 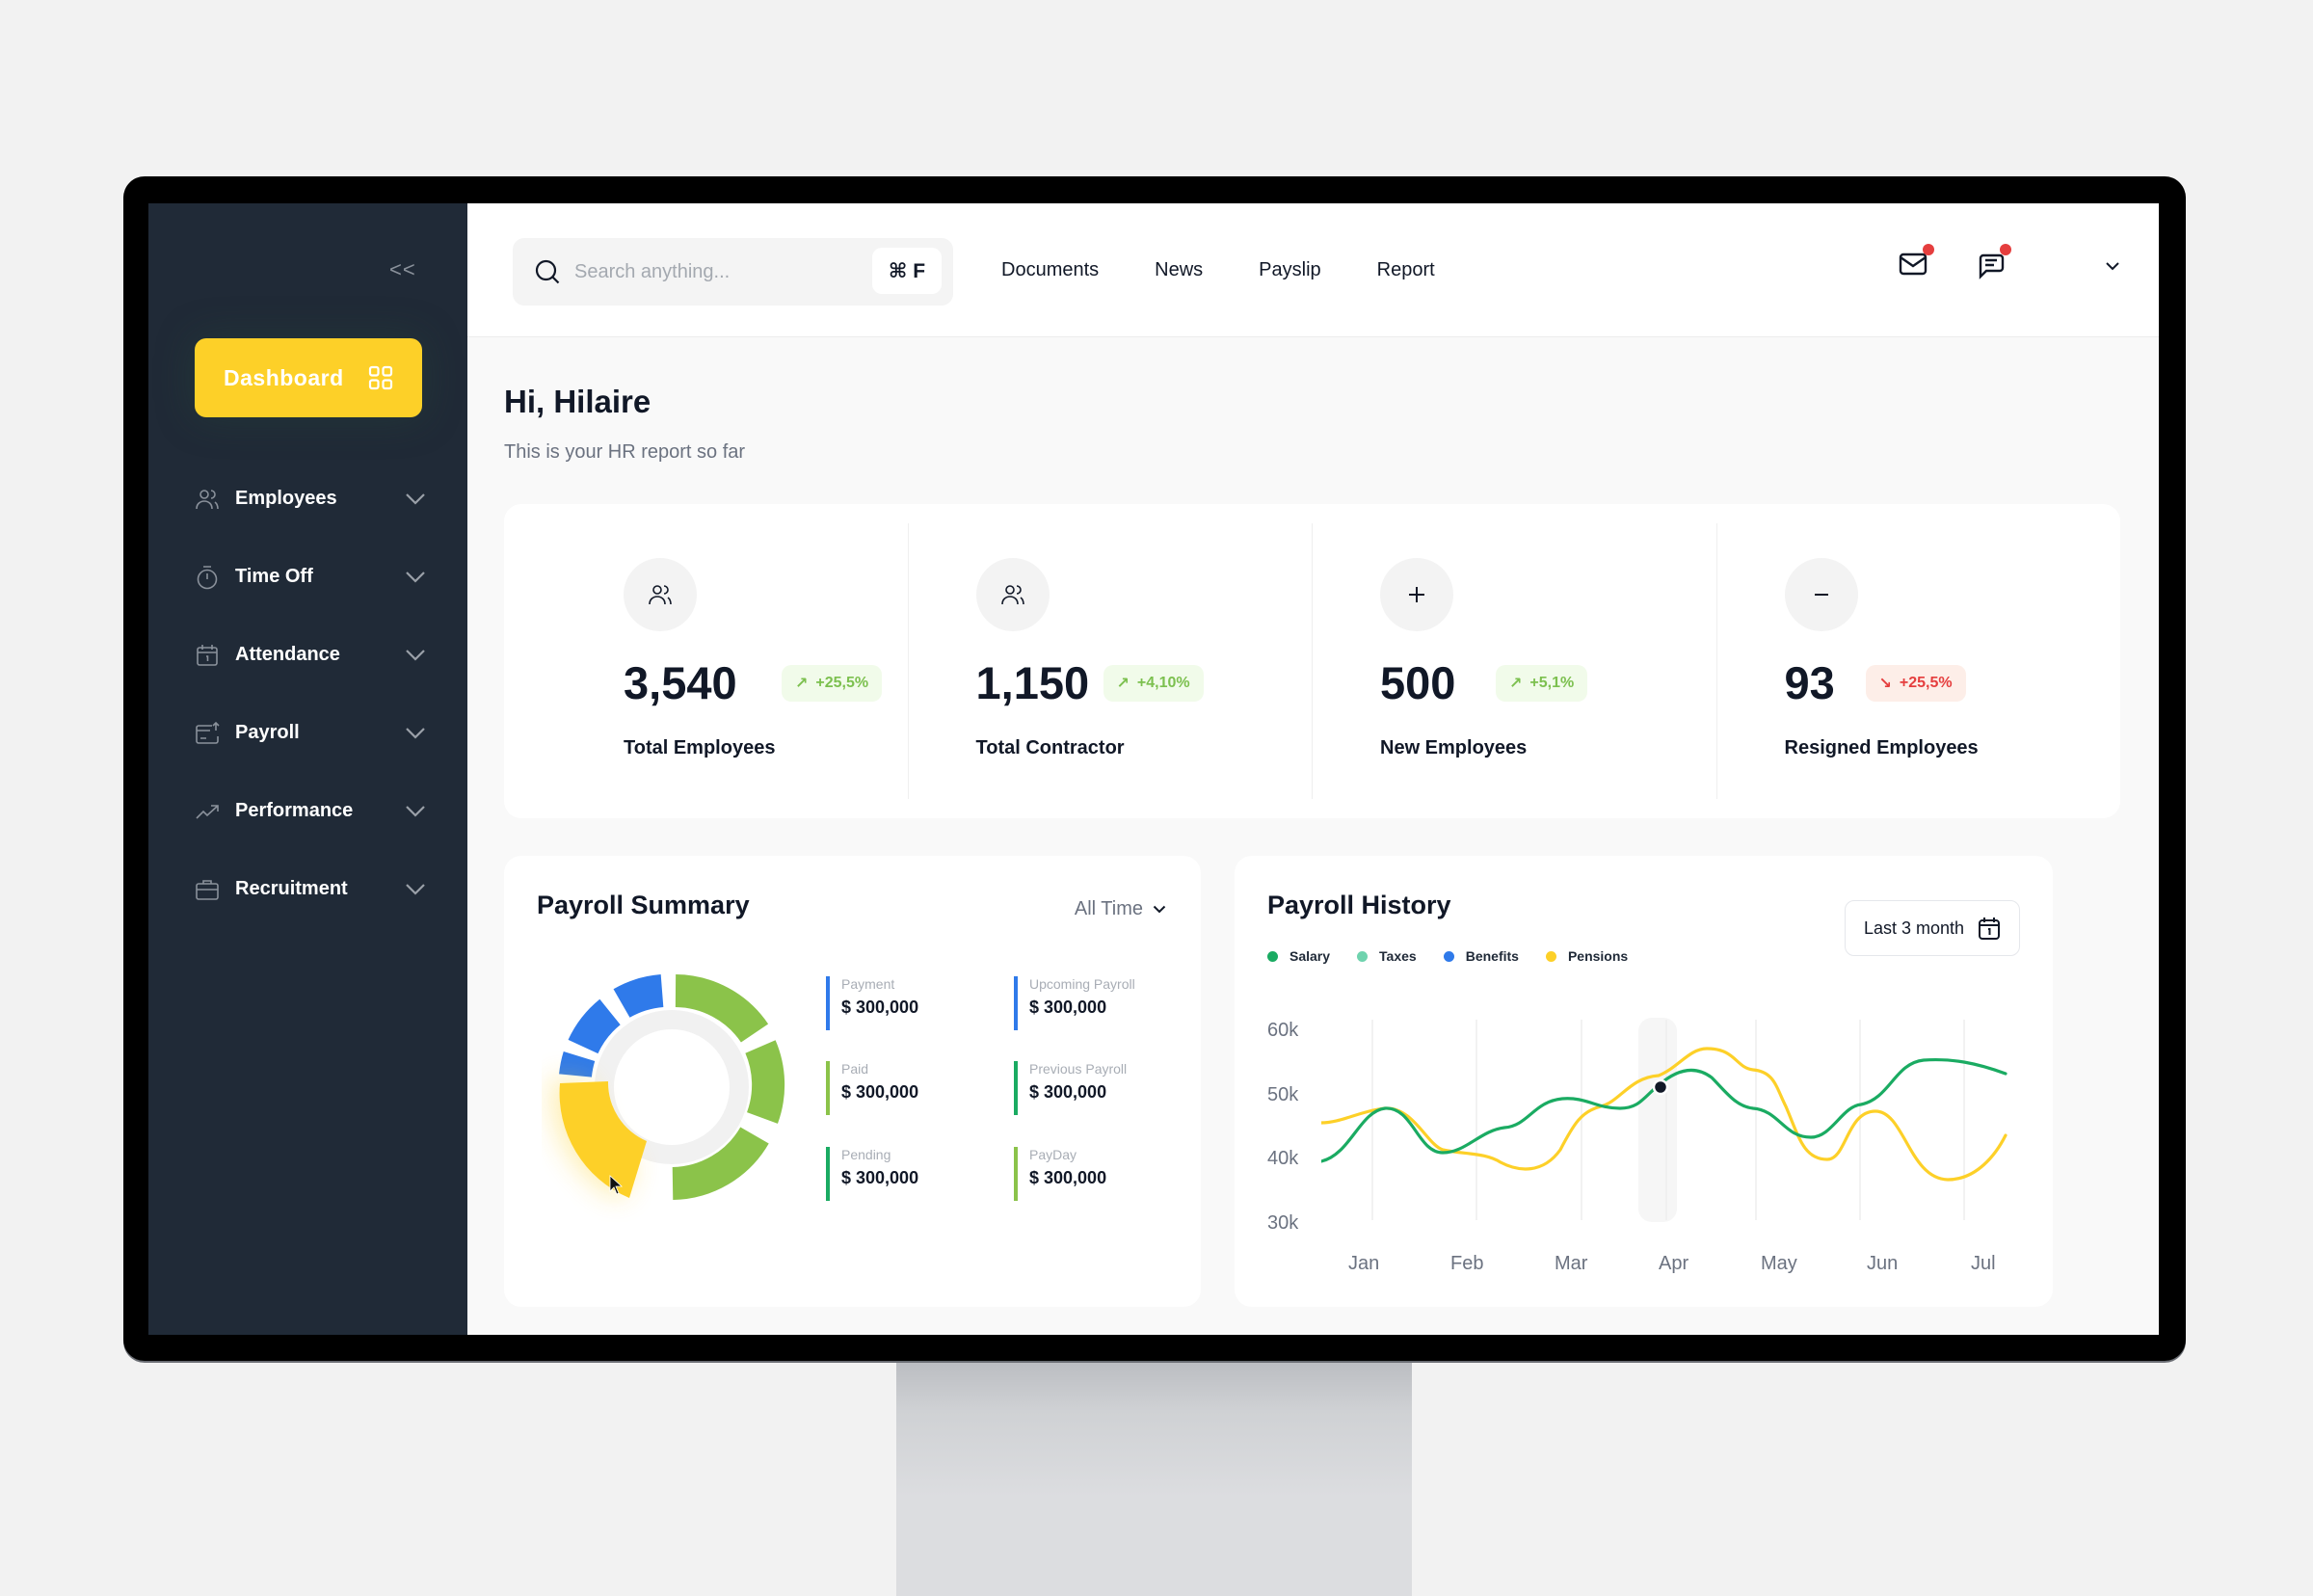 What do you see at coordinates (680, 682) in the screenshot?
I see `stat-value: 3,540` at bounding box center [680, 682].